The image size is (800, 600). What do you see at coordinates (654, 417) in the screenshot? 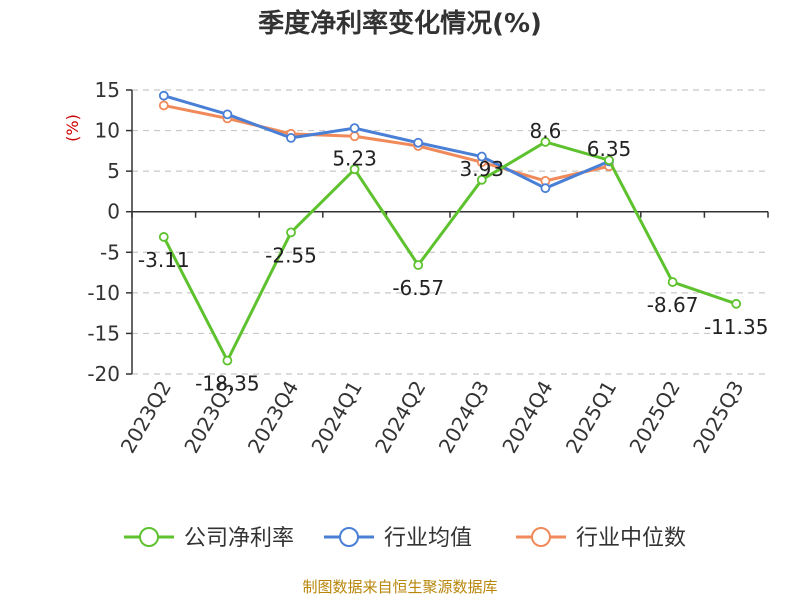
I see `x-tick-label: 2025Q2` at bounding box center [654, 417].